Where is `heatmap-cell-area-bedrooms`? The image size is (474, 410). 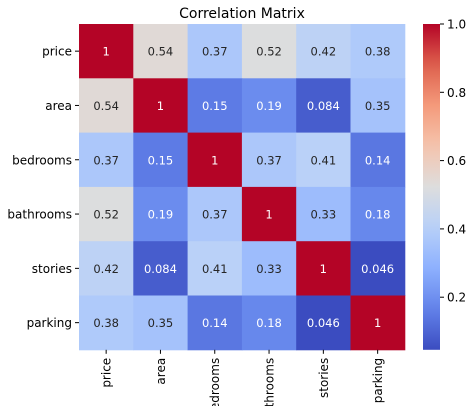 heatmap-cell-area-bedrooms is located at coordinates (215, 106).